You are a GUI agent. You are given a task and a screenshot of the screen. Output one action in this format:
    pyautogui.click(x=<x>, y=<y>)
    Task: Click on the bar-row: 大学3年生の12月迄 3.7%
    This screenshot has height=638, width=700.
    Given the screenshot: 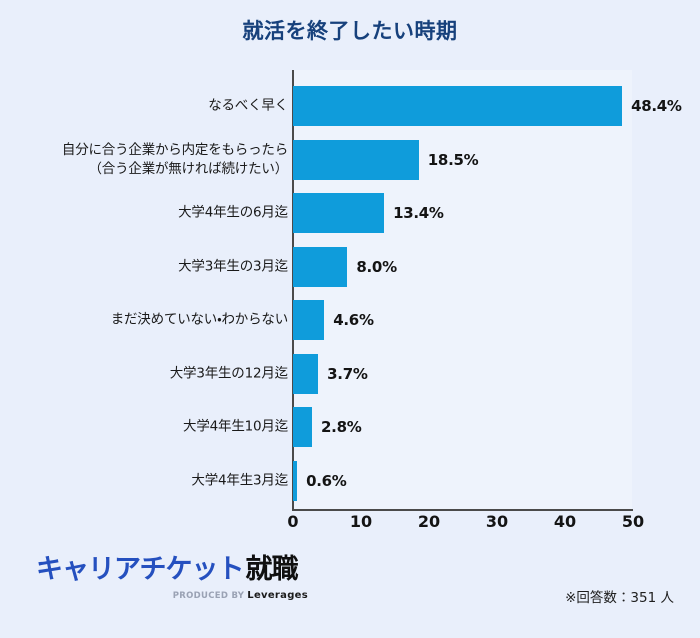 What is the action you would take?
    pyautogui.click(x=350, y=374)
    